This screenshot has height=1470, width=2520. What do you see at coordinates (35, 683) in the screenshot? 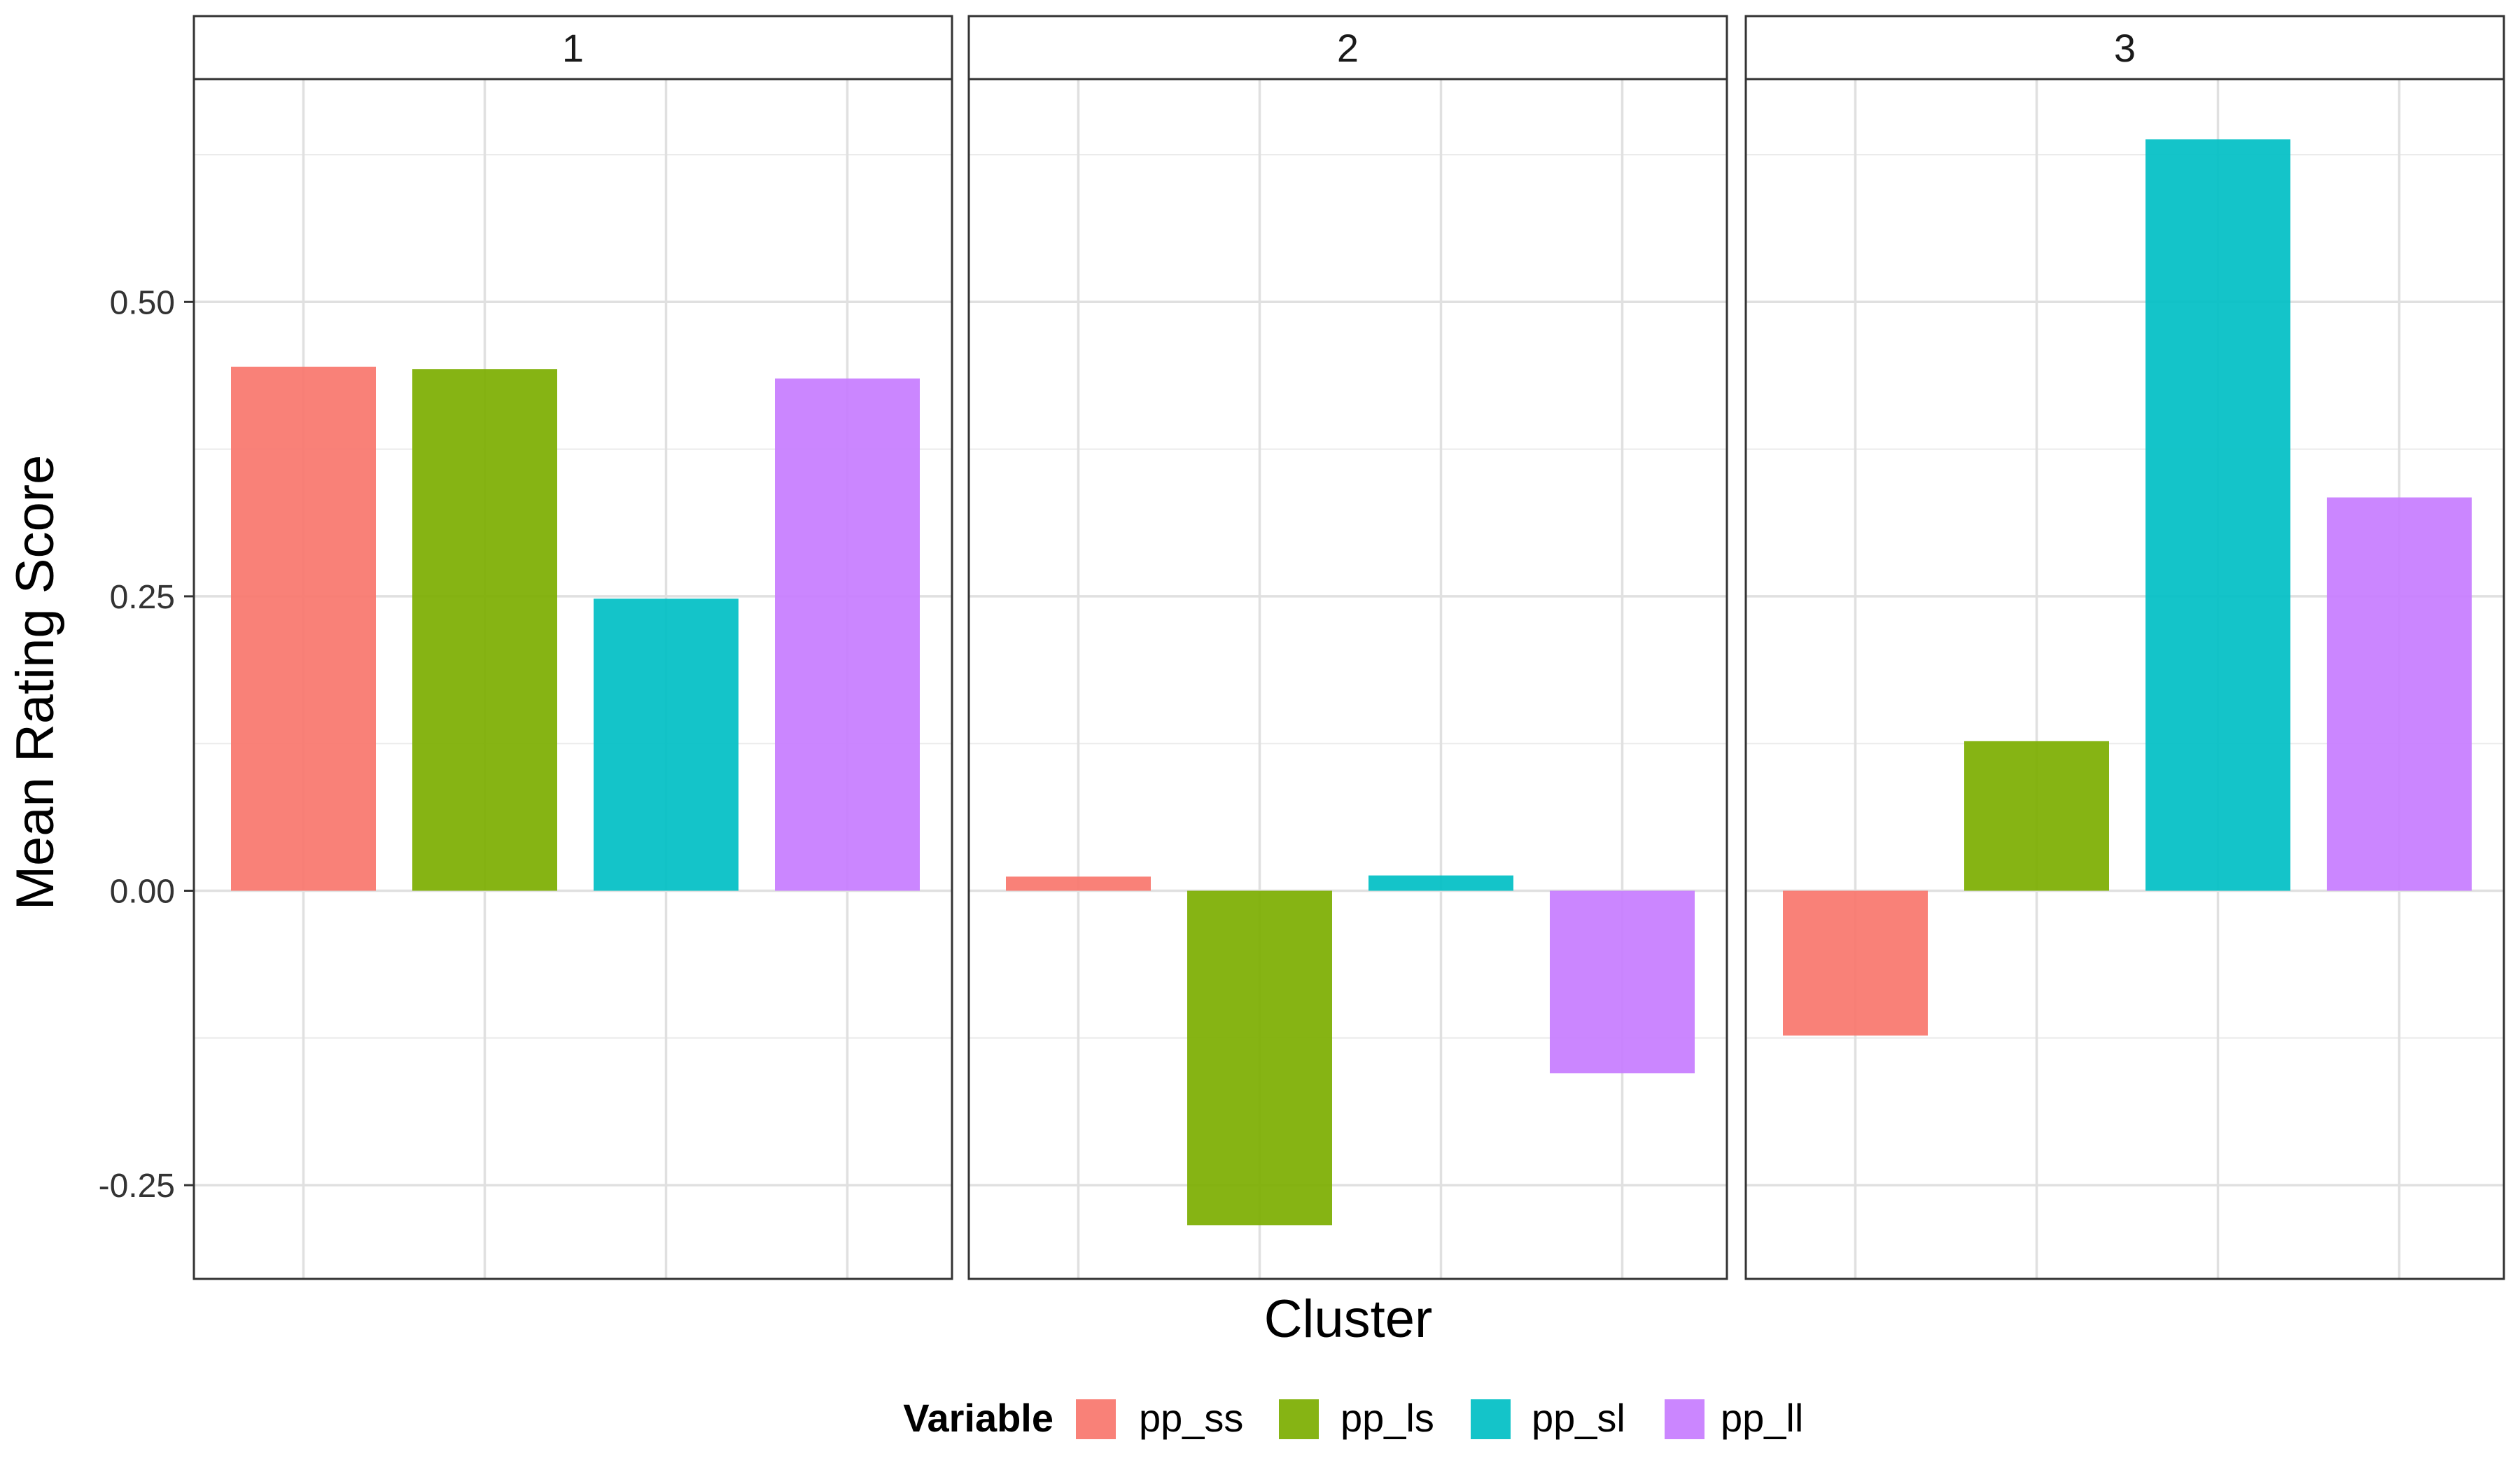
I see `y-axis-title: Mean Rating Score` at bounding box center [35, 683].